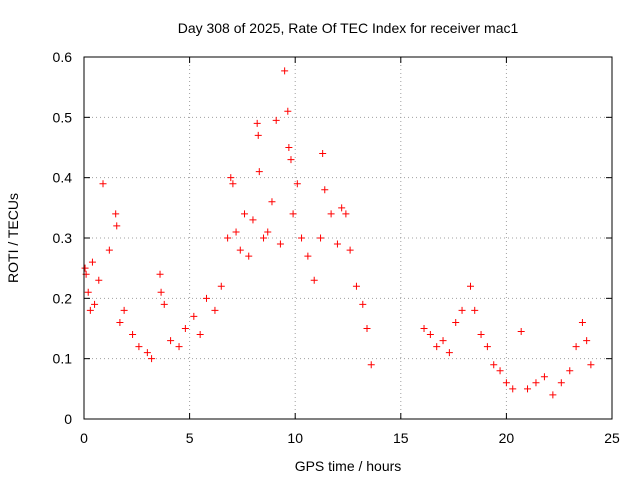 The image size is (640, 480). Describe the element at coordinates (401, 438) in the screenshot. I see `x-tick-label: 15` at that location.